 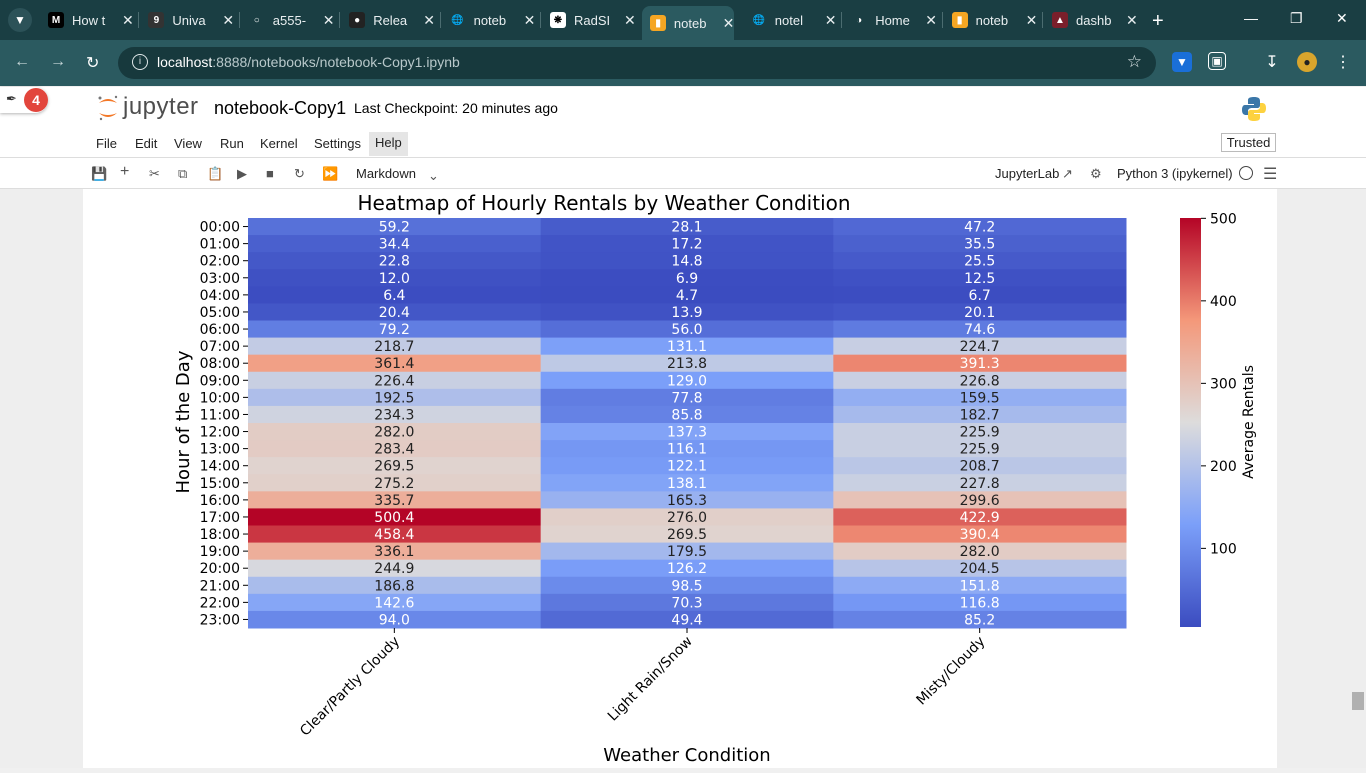 I want to click on cell-value-label: 122.1, so click(x=687, y=467).